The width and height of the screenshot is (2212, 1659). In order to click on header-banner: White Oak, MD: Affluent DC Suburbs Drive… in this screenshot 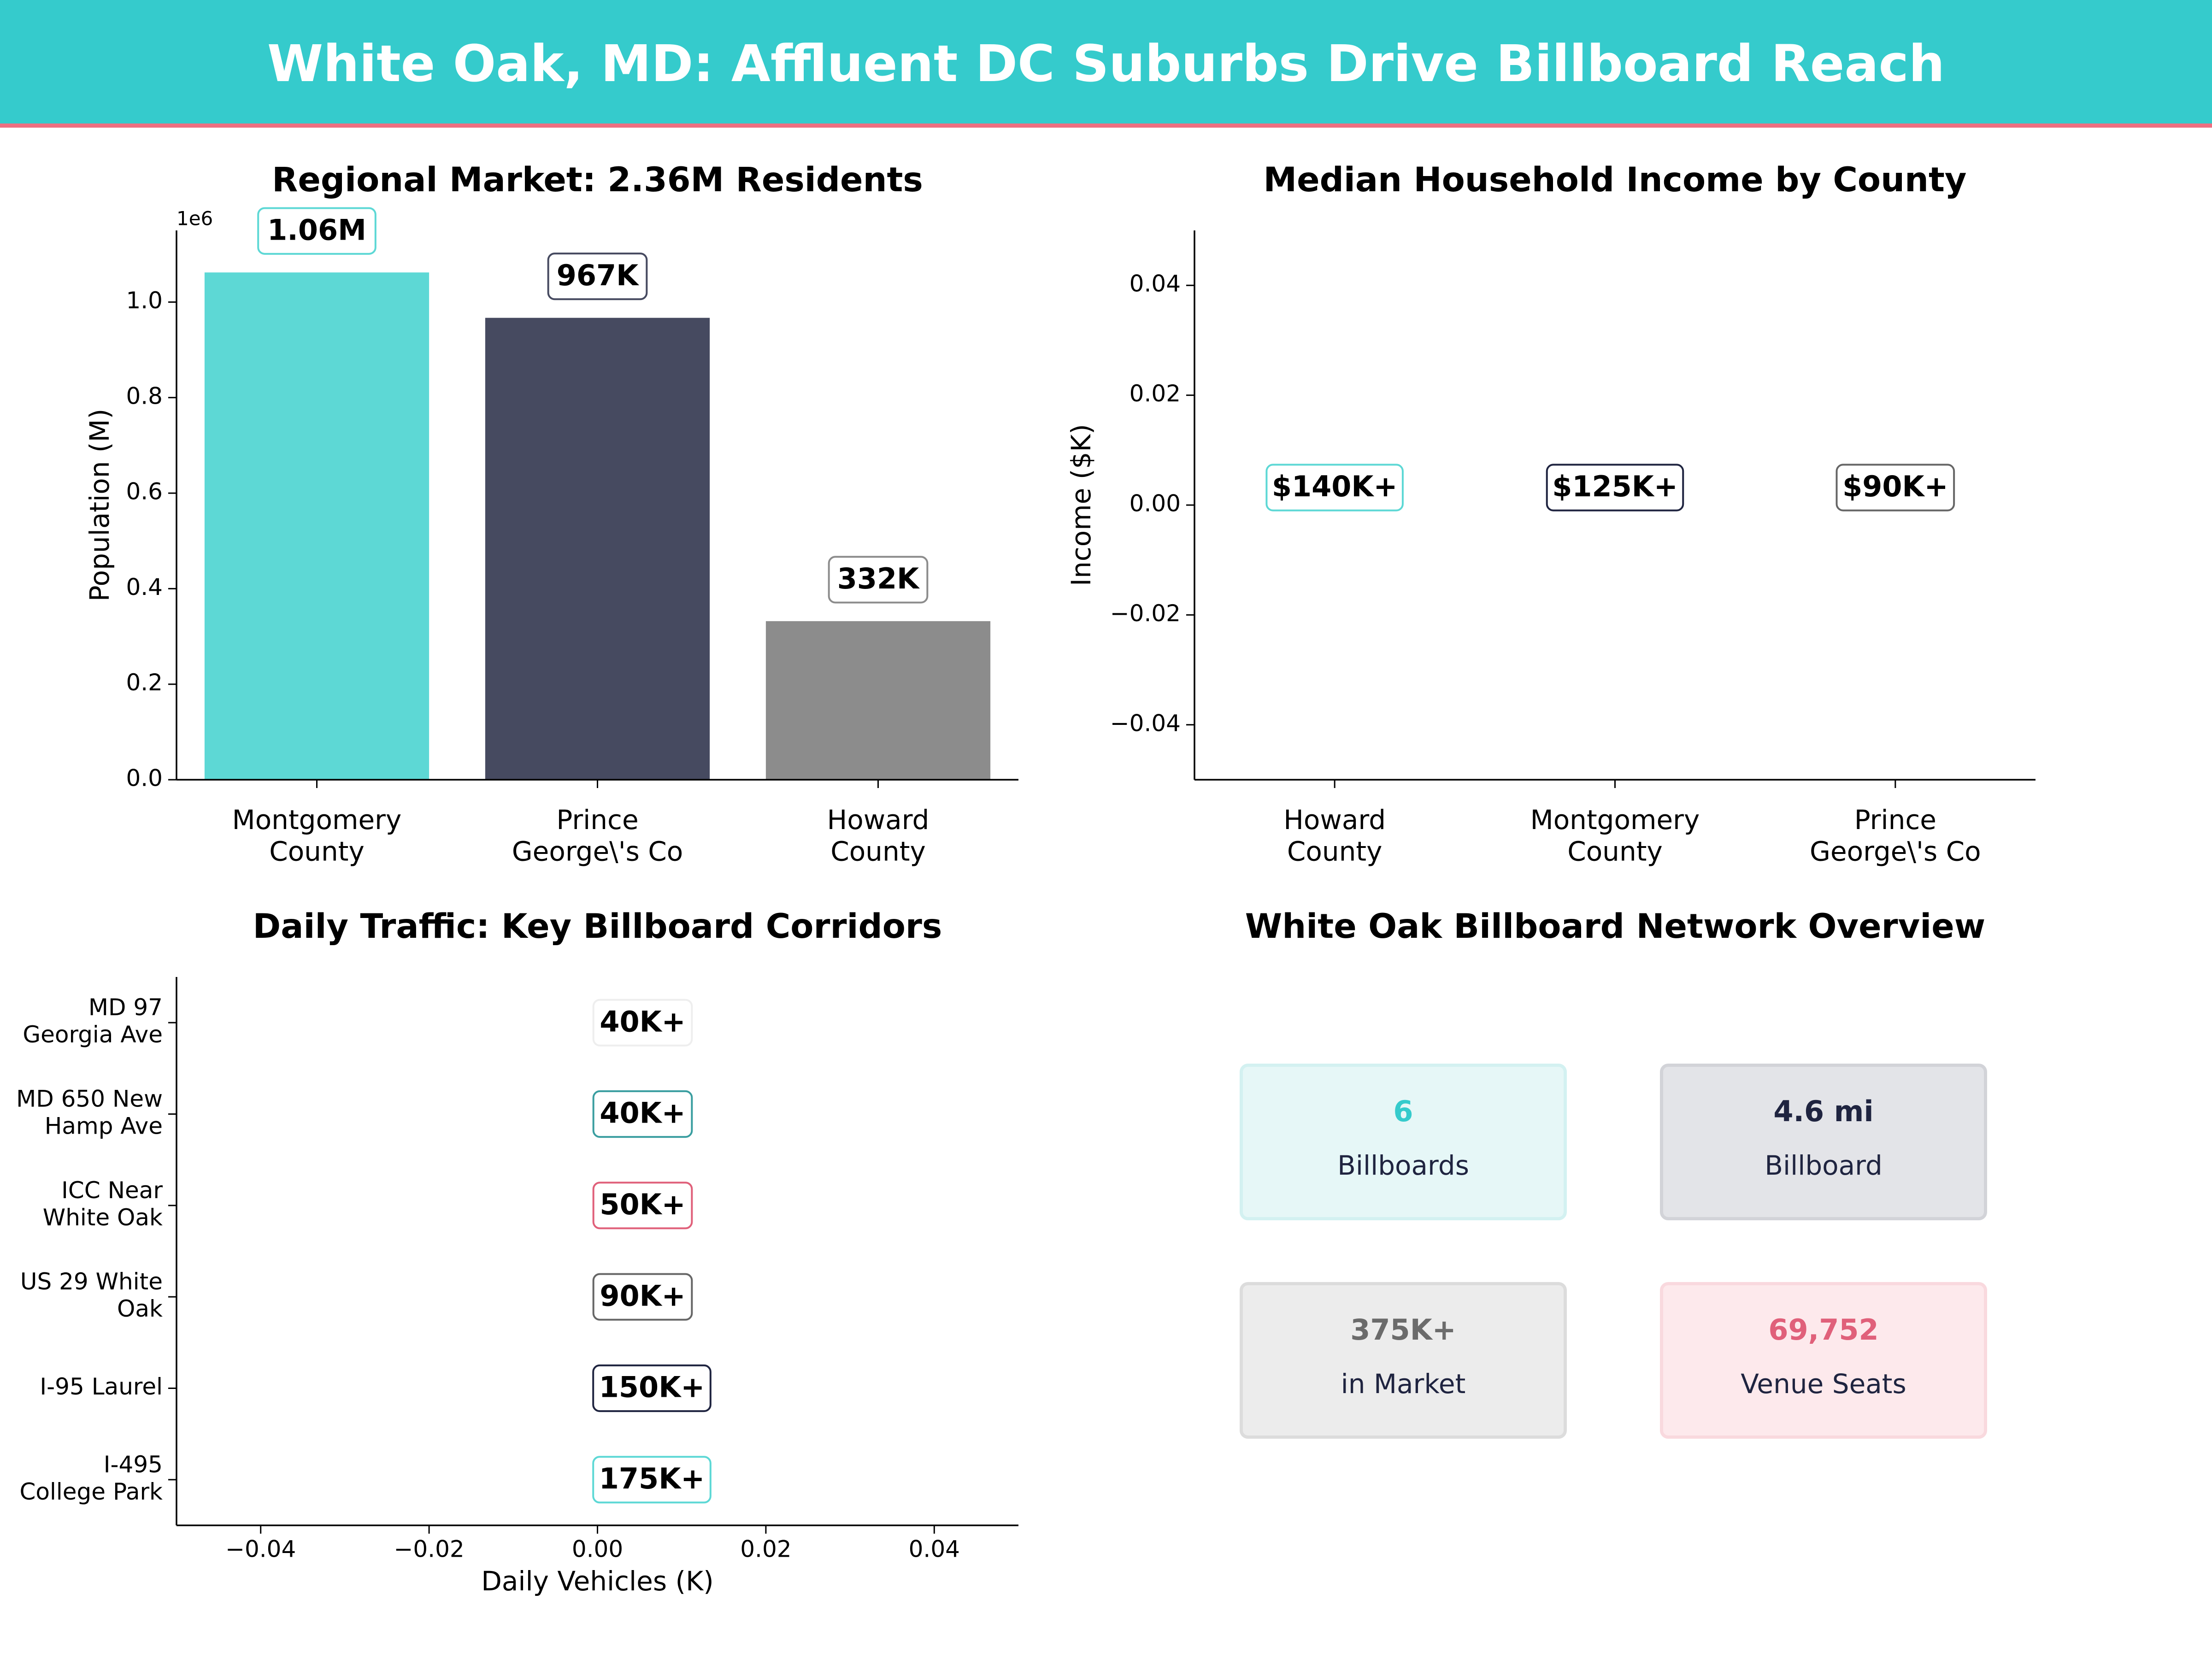, I will do `click(1106, 64)`.